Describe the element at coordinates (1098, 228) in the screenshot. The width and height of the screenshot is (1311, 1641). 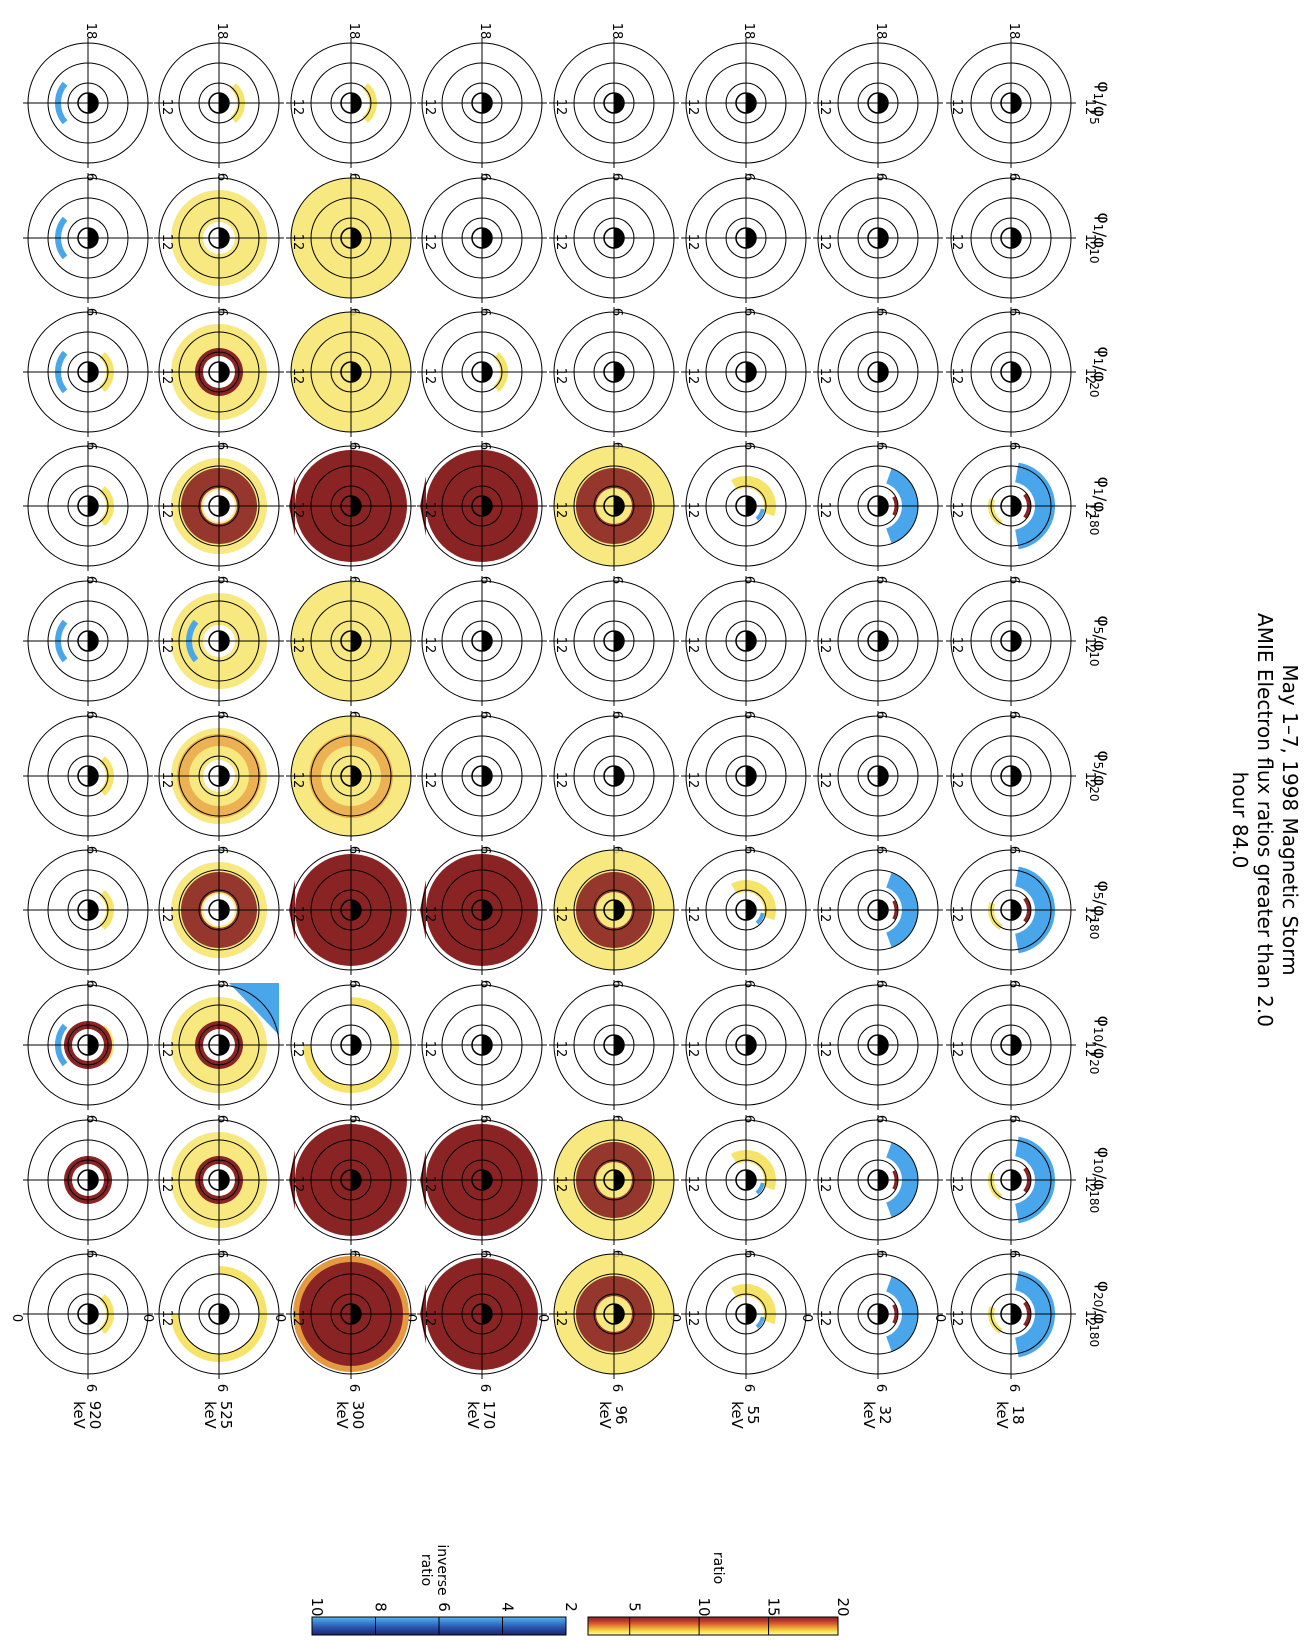
I see `subscript: 1` at that location.